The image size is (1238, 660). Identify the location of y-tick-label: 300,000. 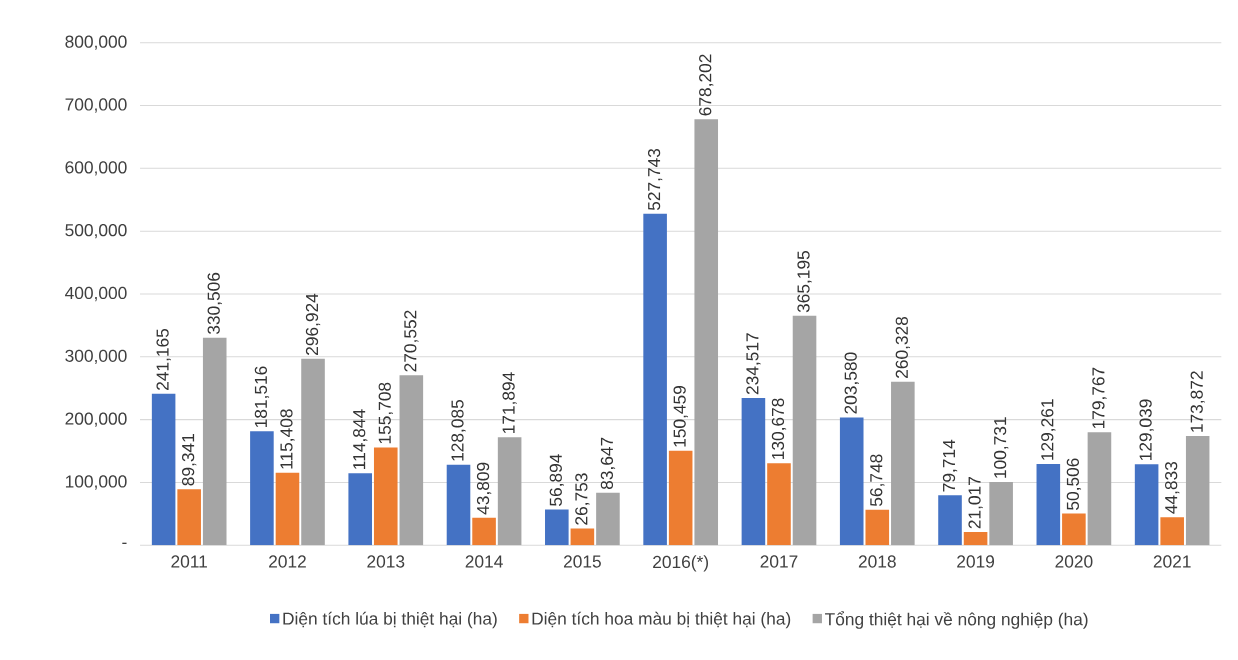
(96, 356).